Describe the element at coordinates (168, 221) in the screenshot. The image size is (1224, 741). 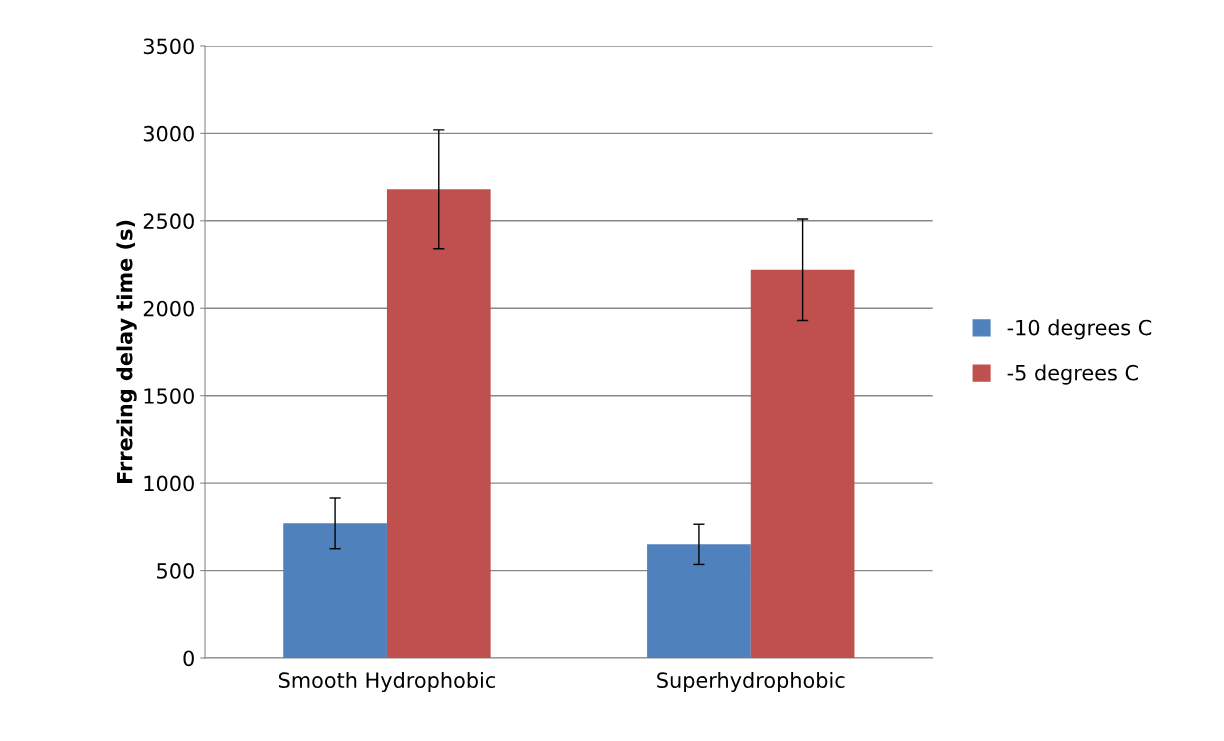
I see `y-tick-label: 2500` at that location.